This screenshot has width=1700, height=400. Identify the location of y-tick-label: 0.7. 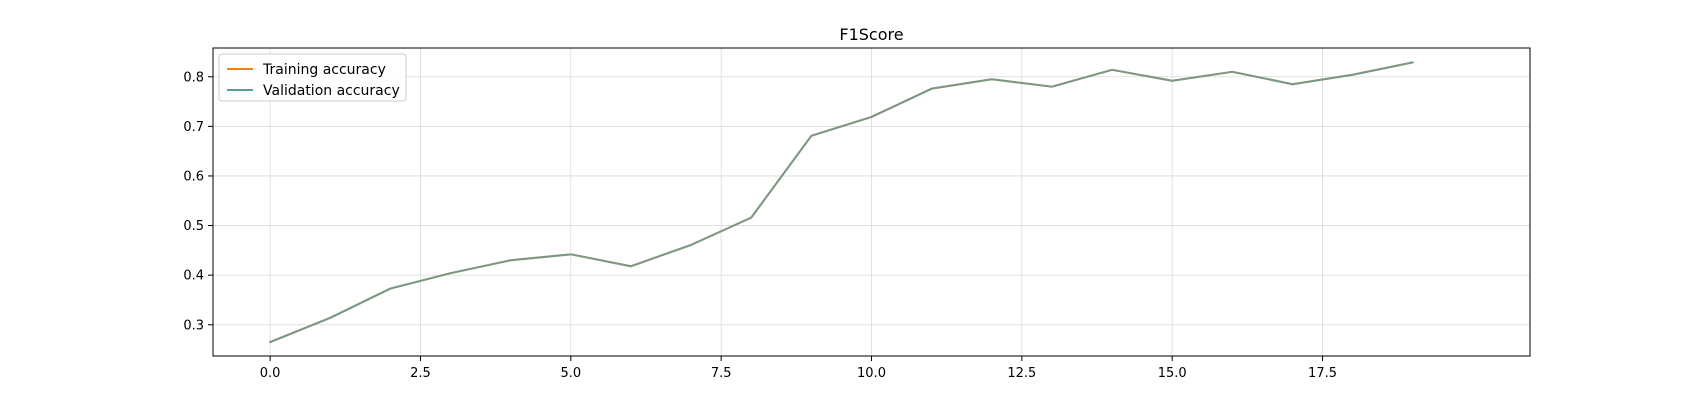
(193, 127).